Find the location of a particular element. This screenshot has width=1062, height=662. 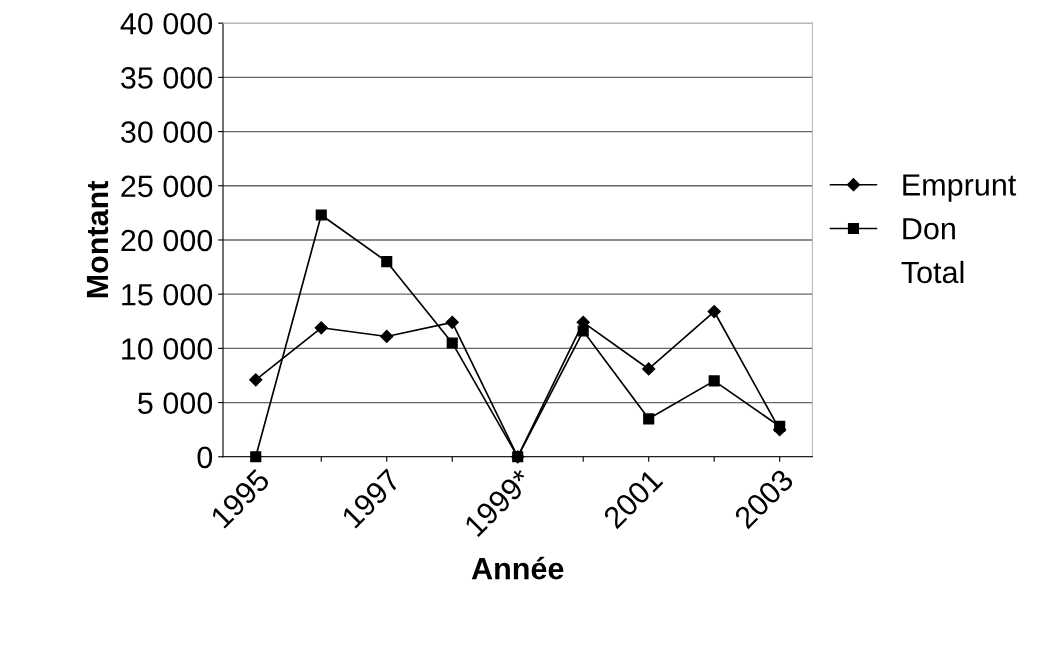

y-tick-label: 5 000 is located at coordinates (175, 403).